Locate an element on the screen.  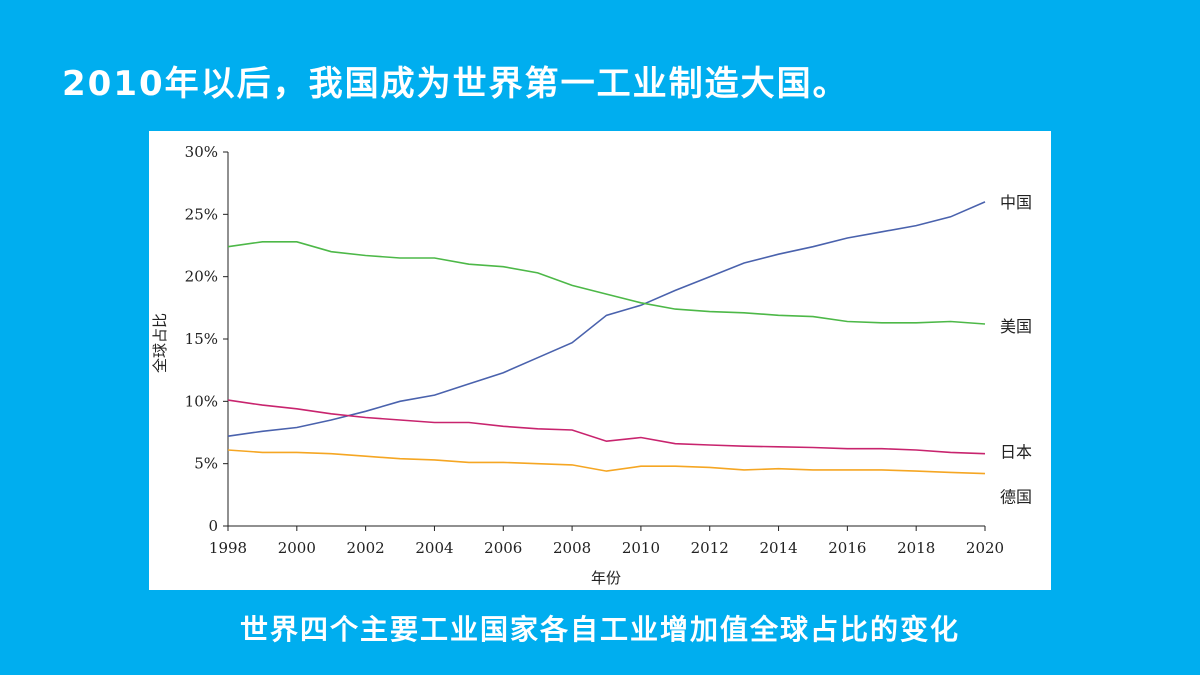
x-tick-label: 2000 is located at coordinates (297, 548).